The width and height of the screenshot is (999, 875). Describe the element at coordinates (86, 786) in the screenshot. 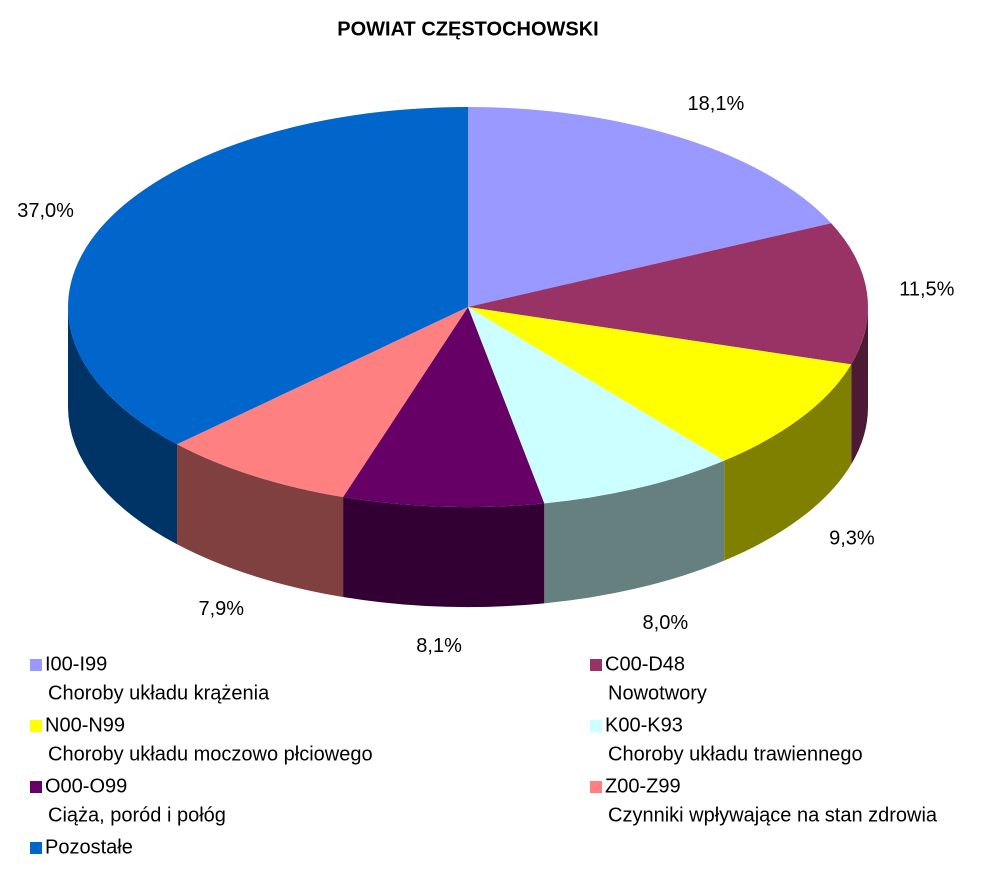

I see `legend-label: O00-O99` at that location.